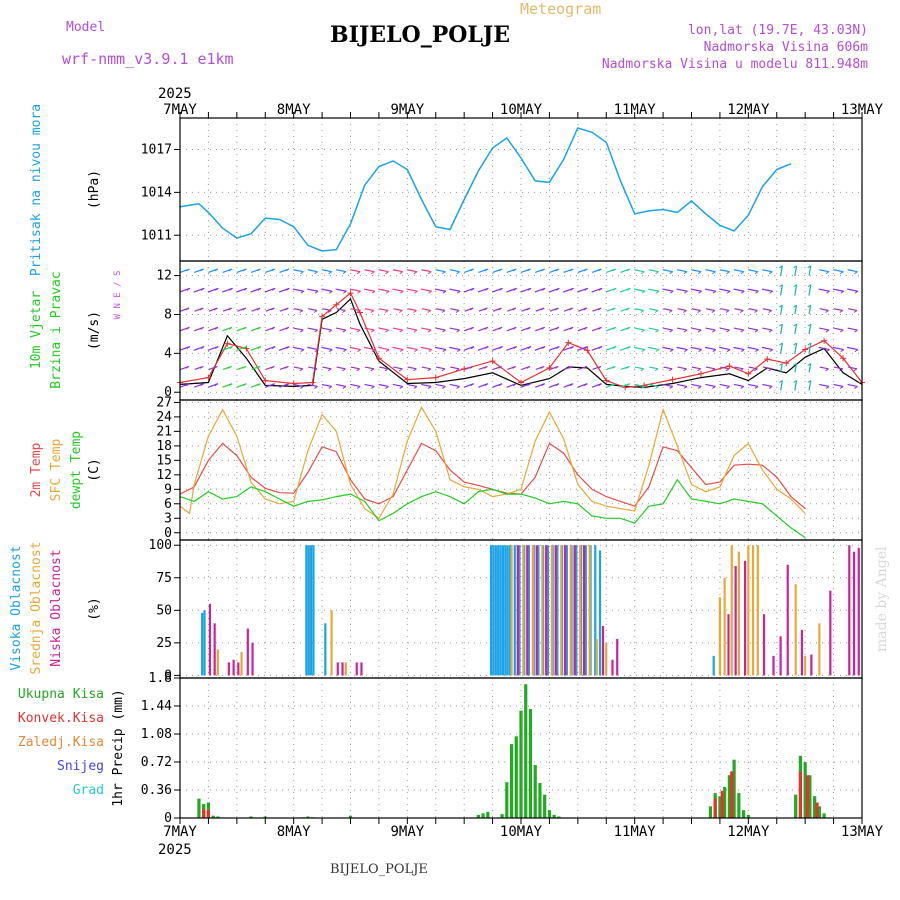 The image size is (900, 900). What do you see at coordinates (156, 706) in the screenshot?
I see `precip-ytick-label: 1.44` at bounding box center [156, 706].